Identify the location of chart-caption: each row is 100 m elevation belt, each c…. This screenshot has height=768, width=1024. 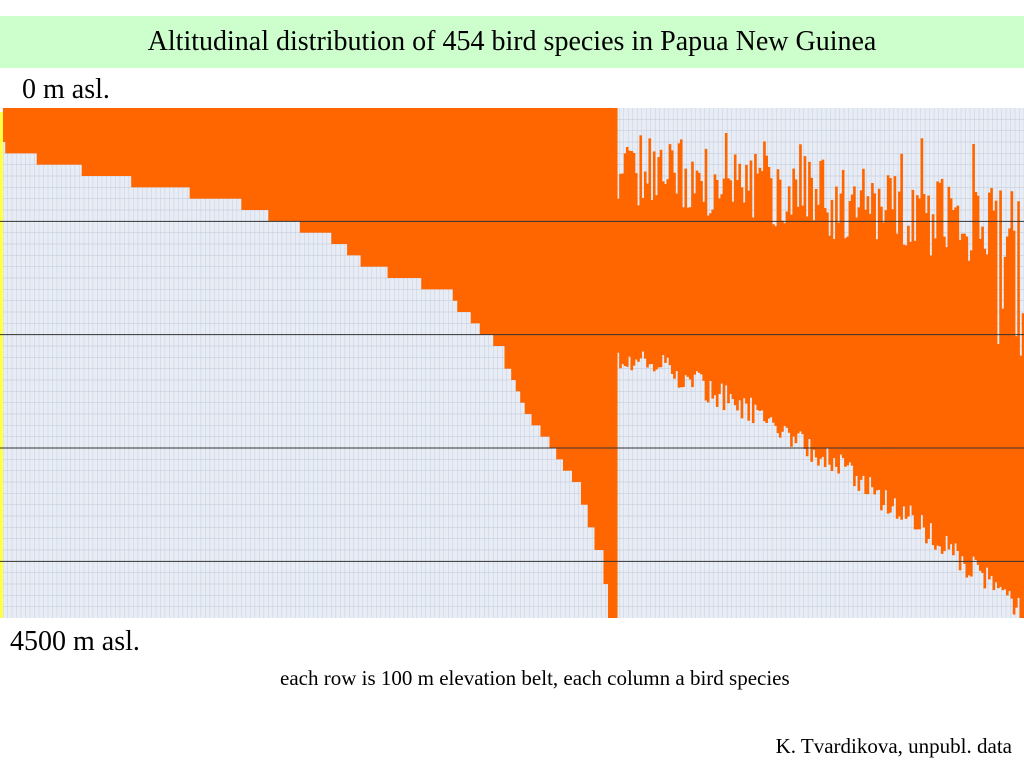
(535, 678).